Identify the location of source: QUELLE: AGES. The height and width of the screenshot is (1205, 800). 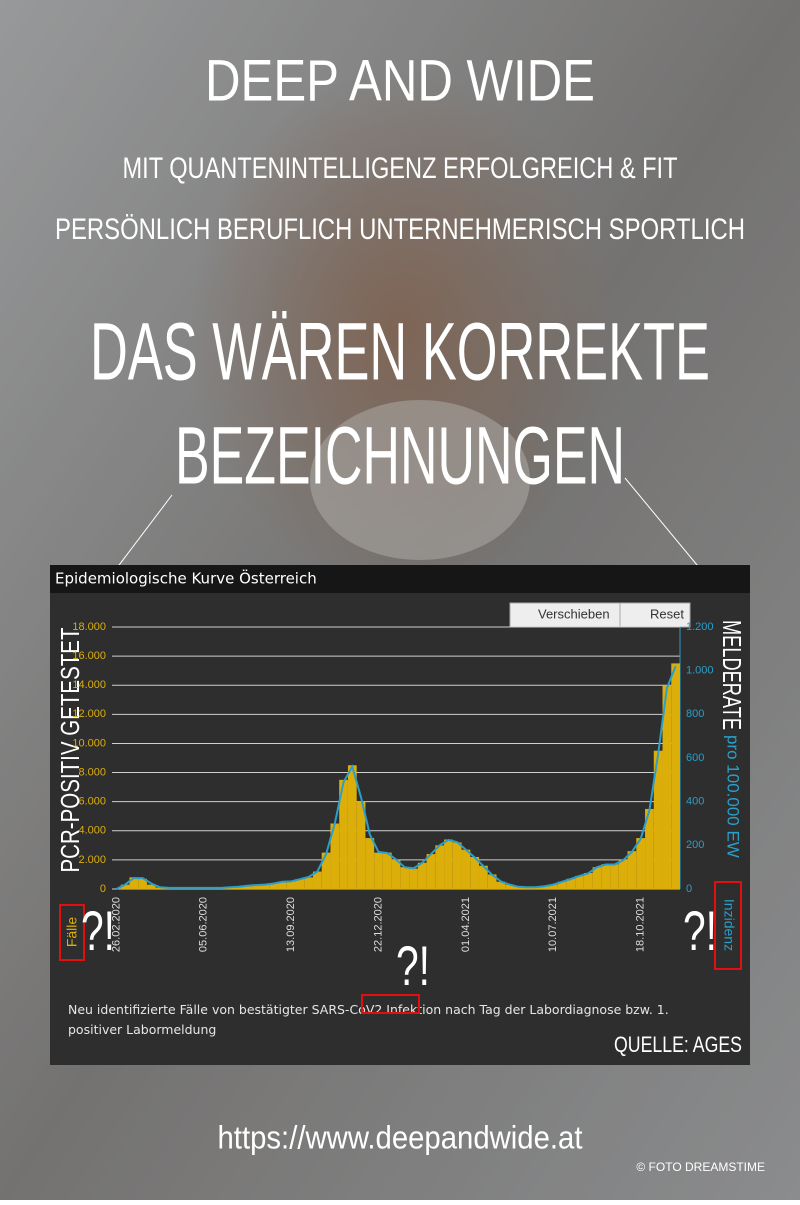
(678, 1044).